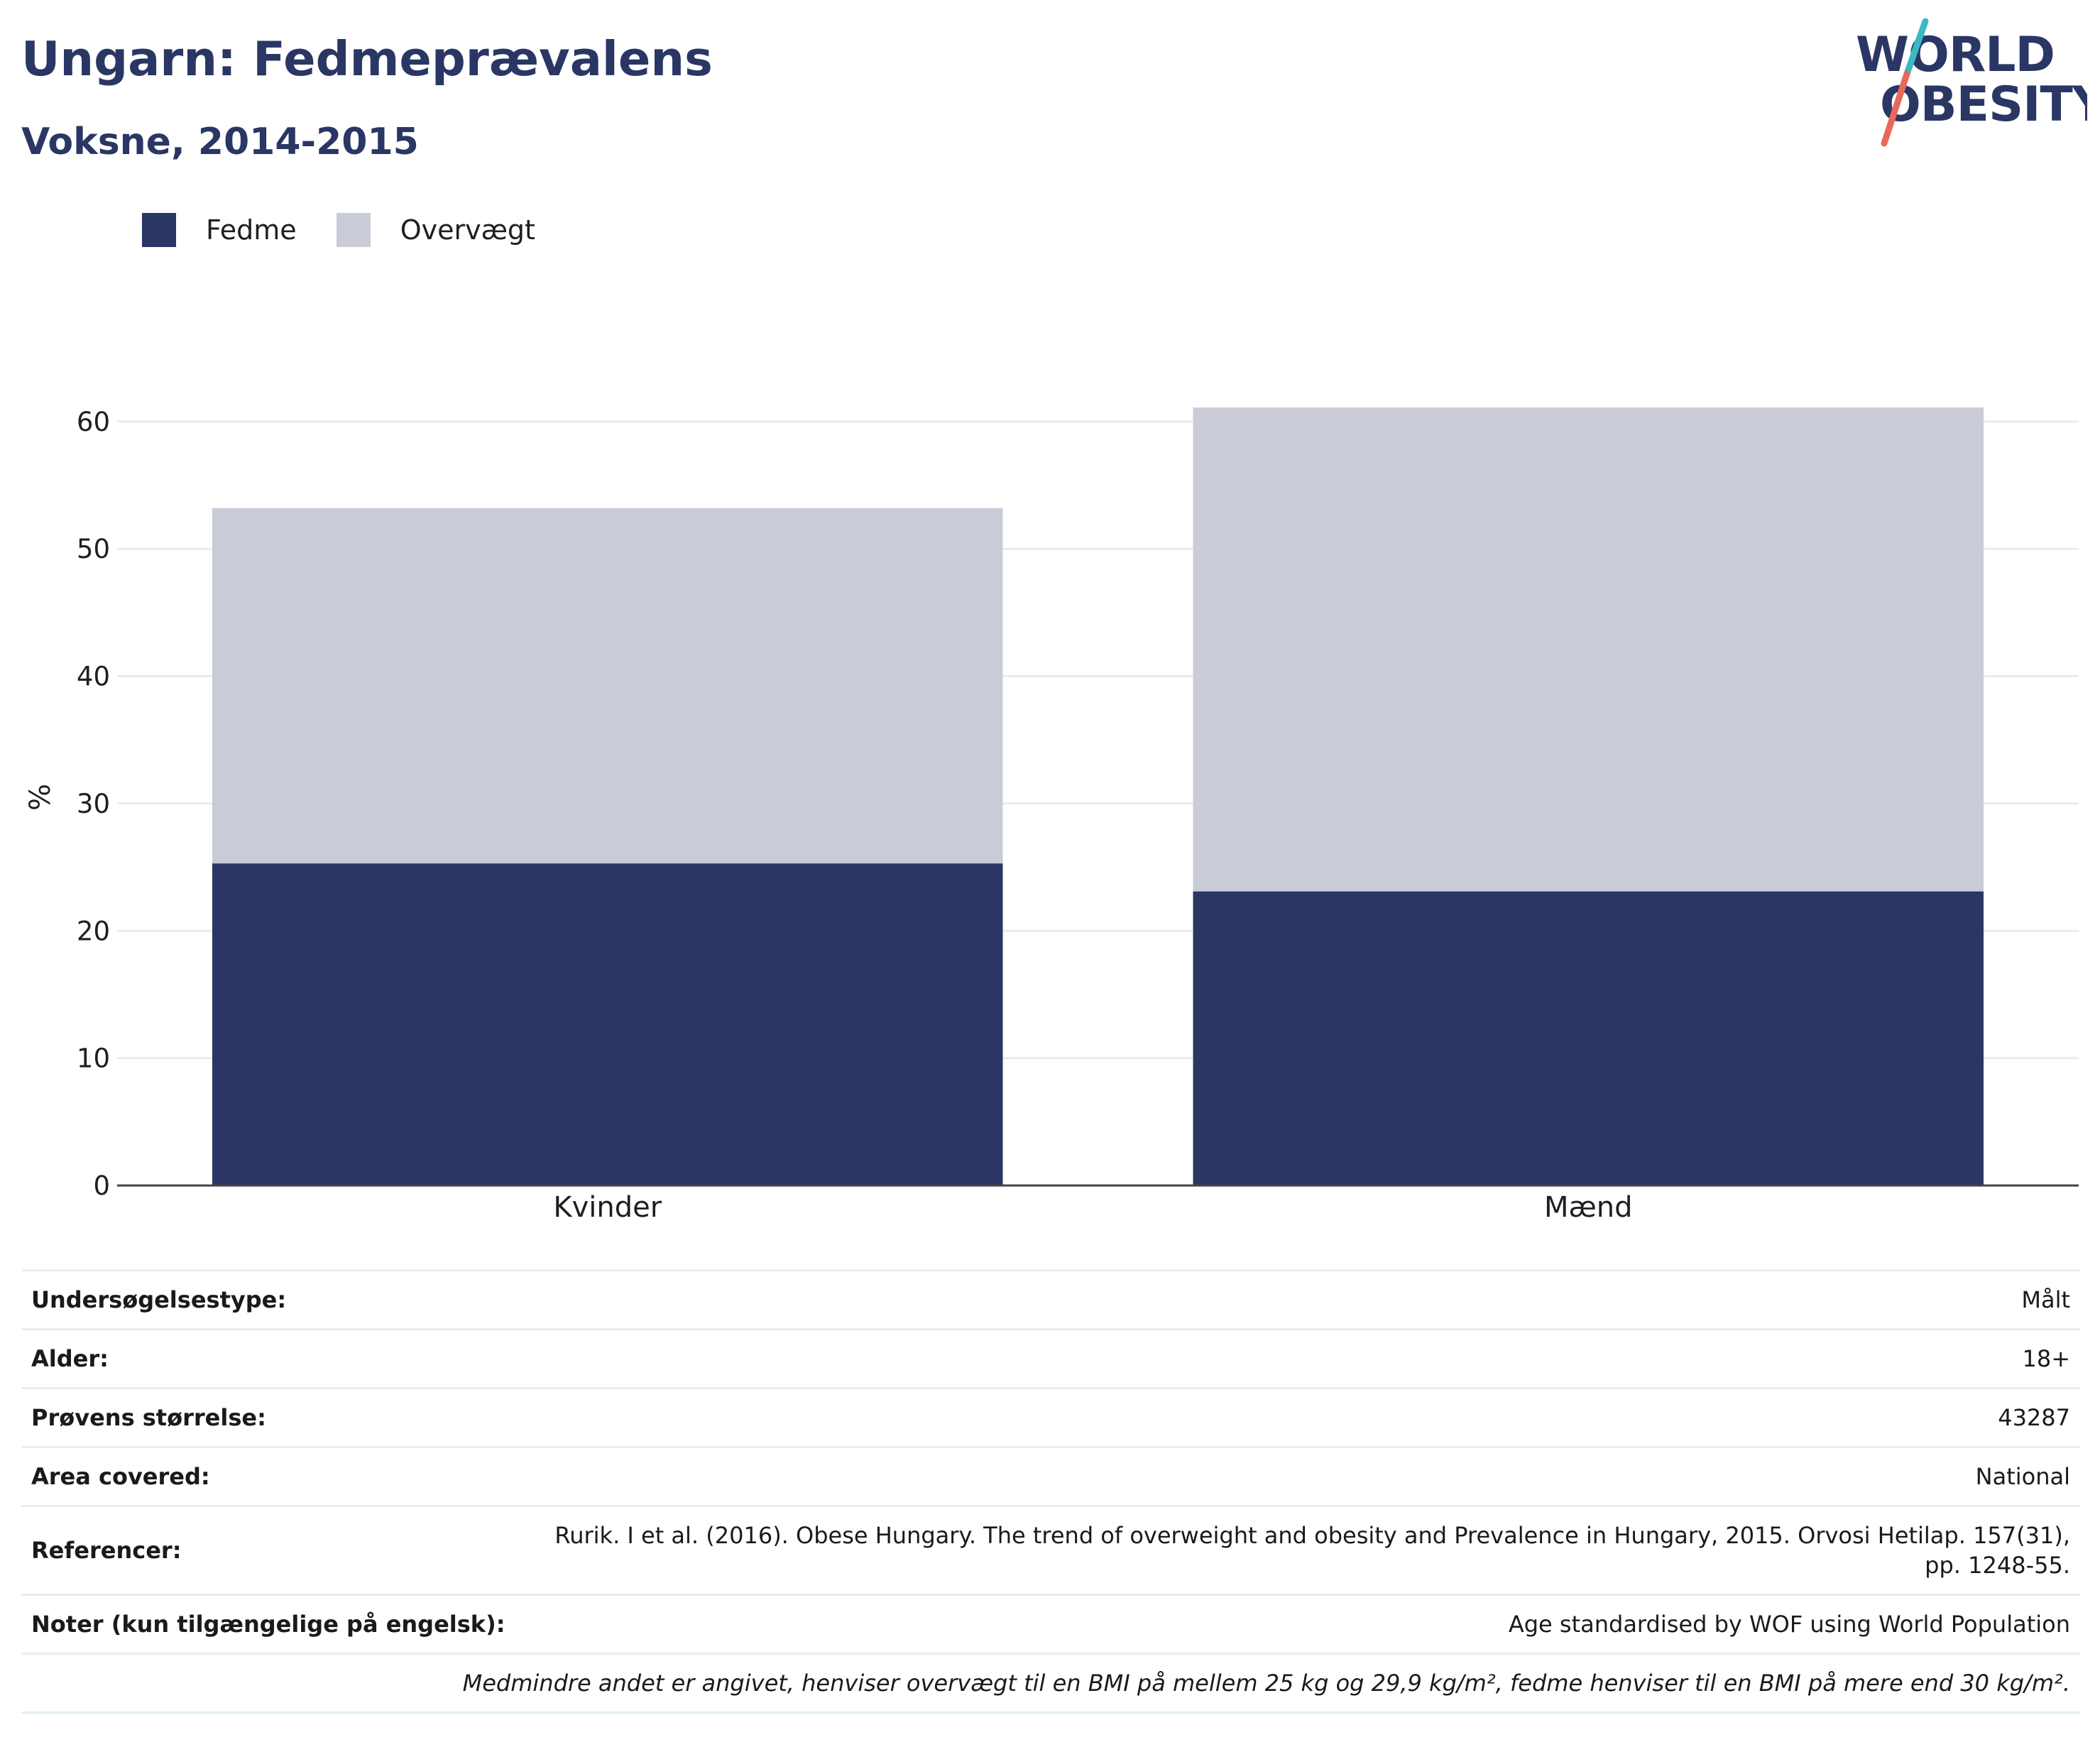  Describe the element at coordinates (268, 1550) in the screenshot. I see `info-label: Referencer:` at that location.